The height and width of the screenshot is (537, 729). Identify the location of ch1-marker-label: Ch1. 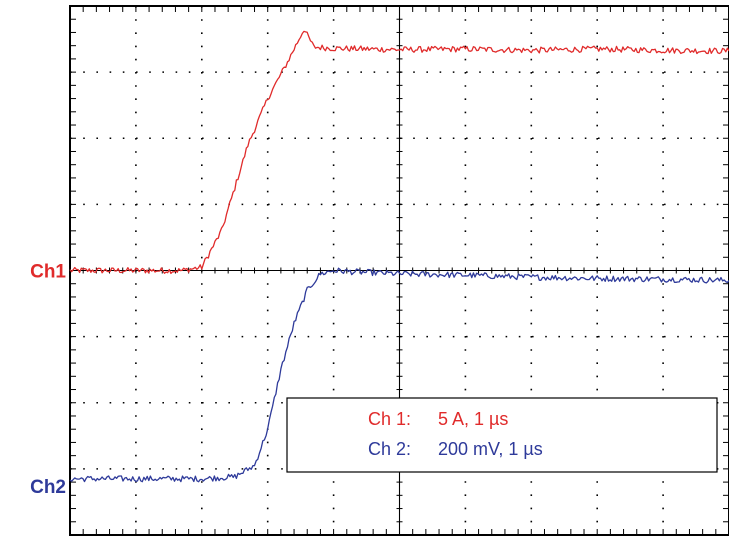
(48, 272).